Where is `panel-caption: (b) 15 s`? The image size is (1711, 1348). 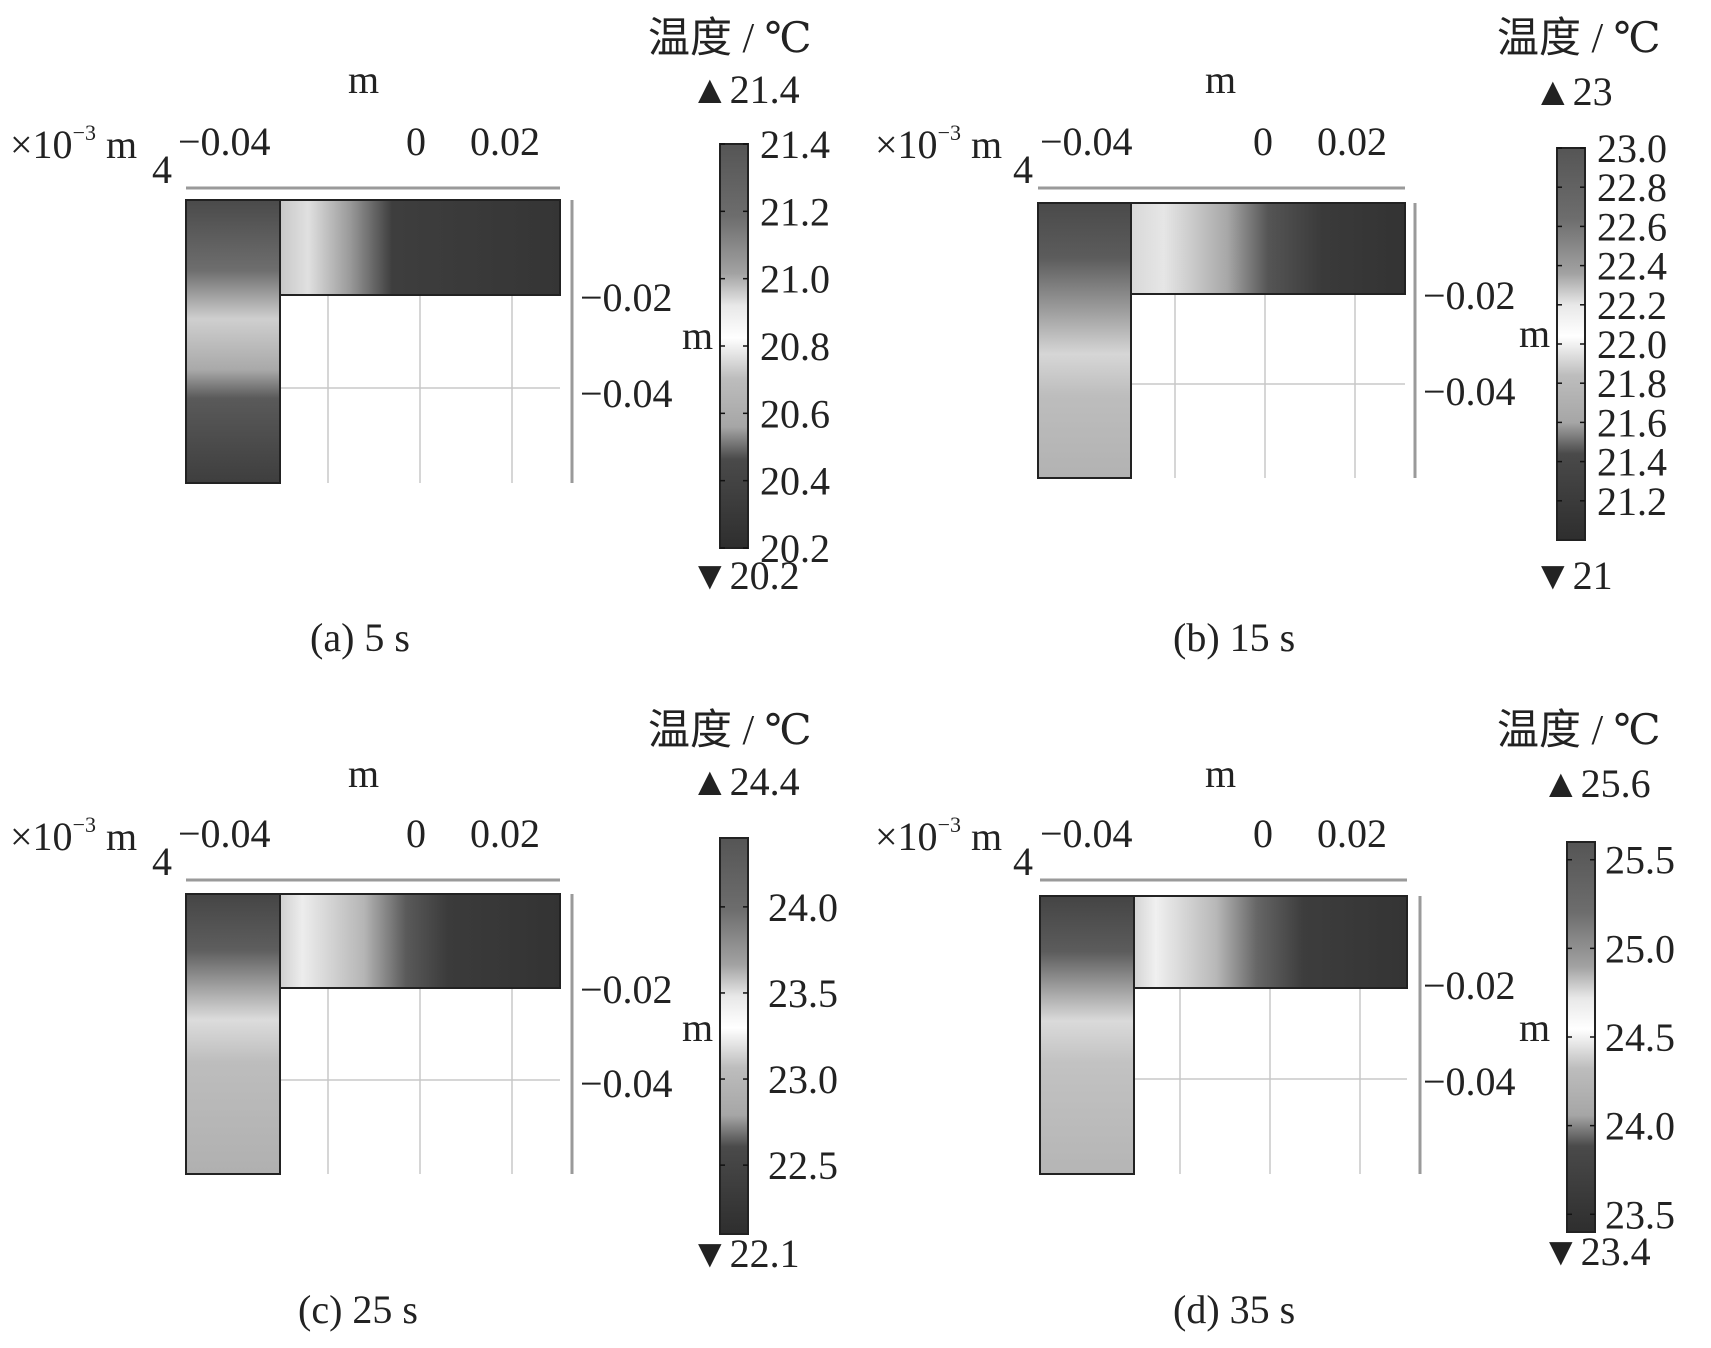 panel-caption: (b) 15 s is located at coordinates (1234, 637).